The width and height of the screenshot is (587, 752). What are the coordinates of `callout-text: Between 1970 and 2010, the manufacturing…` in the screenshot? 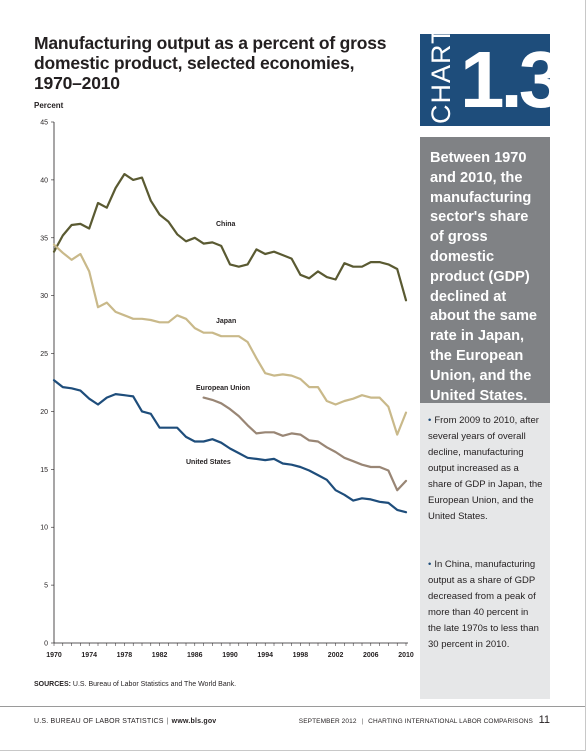 It's located at (484, 277).